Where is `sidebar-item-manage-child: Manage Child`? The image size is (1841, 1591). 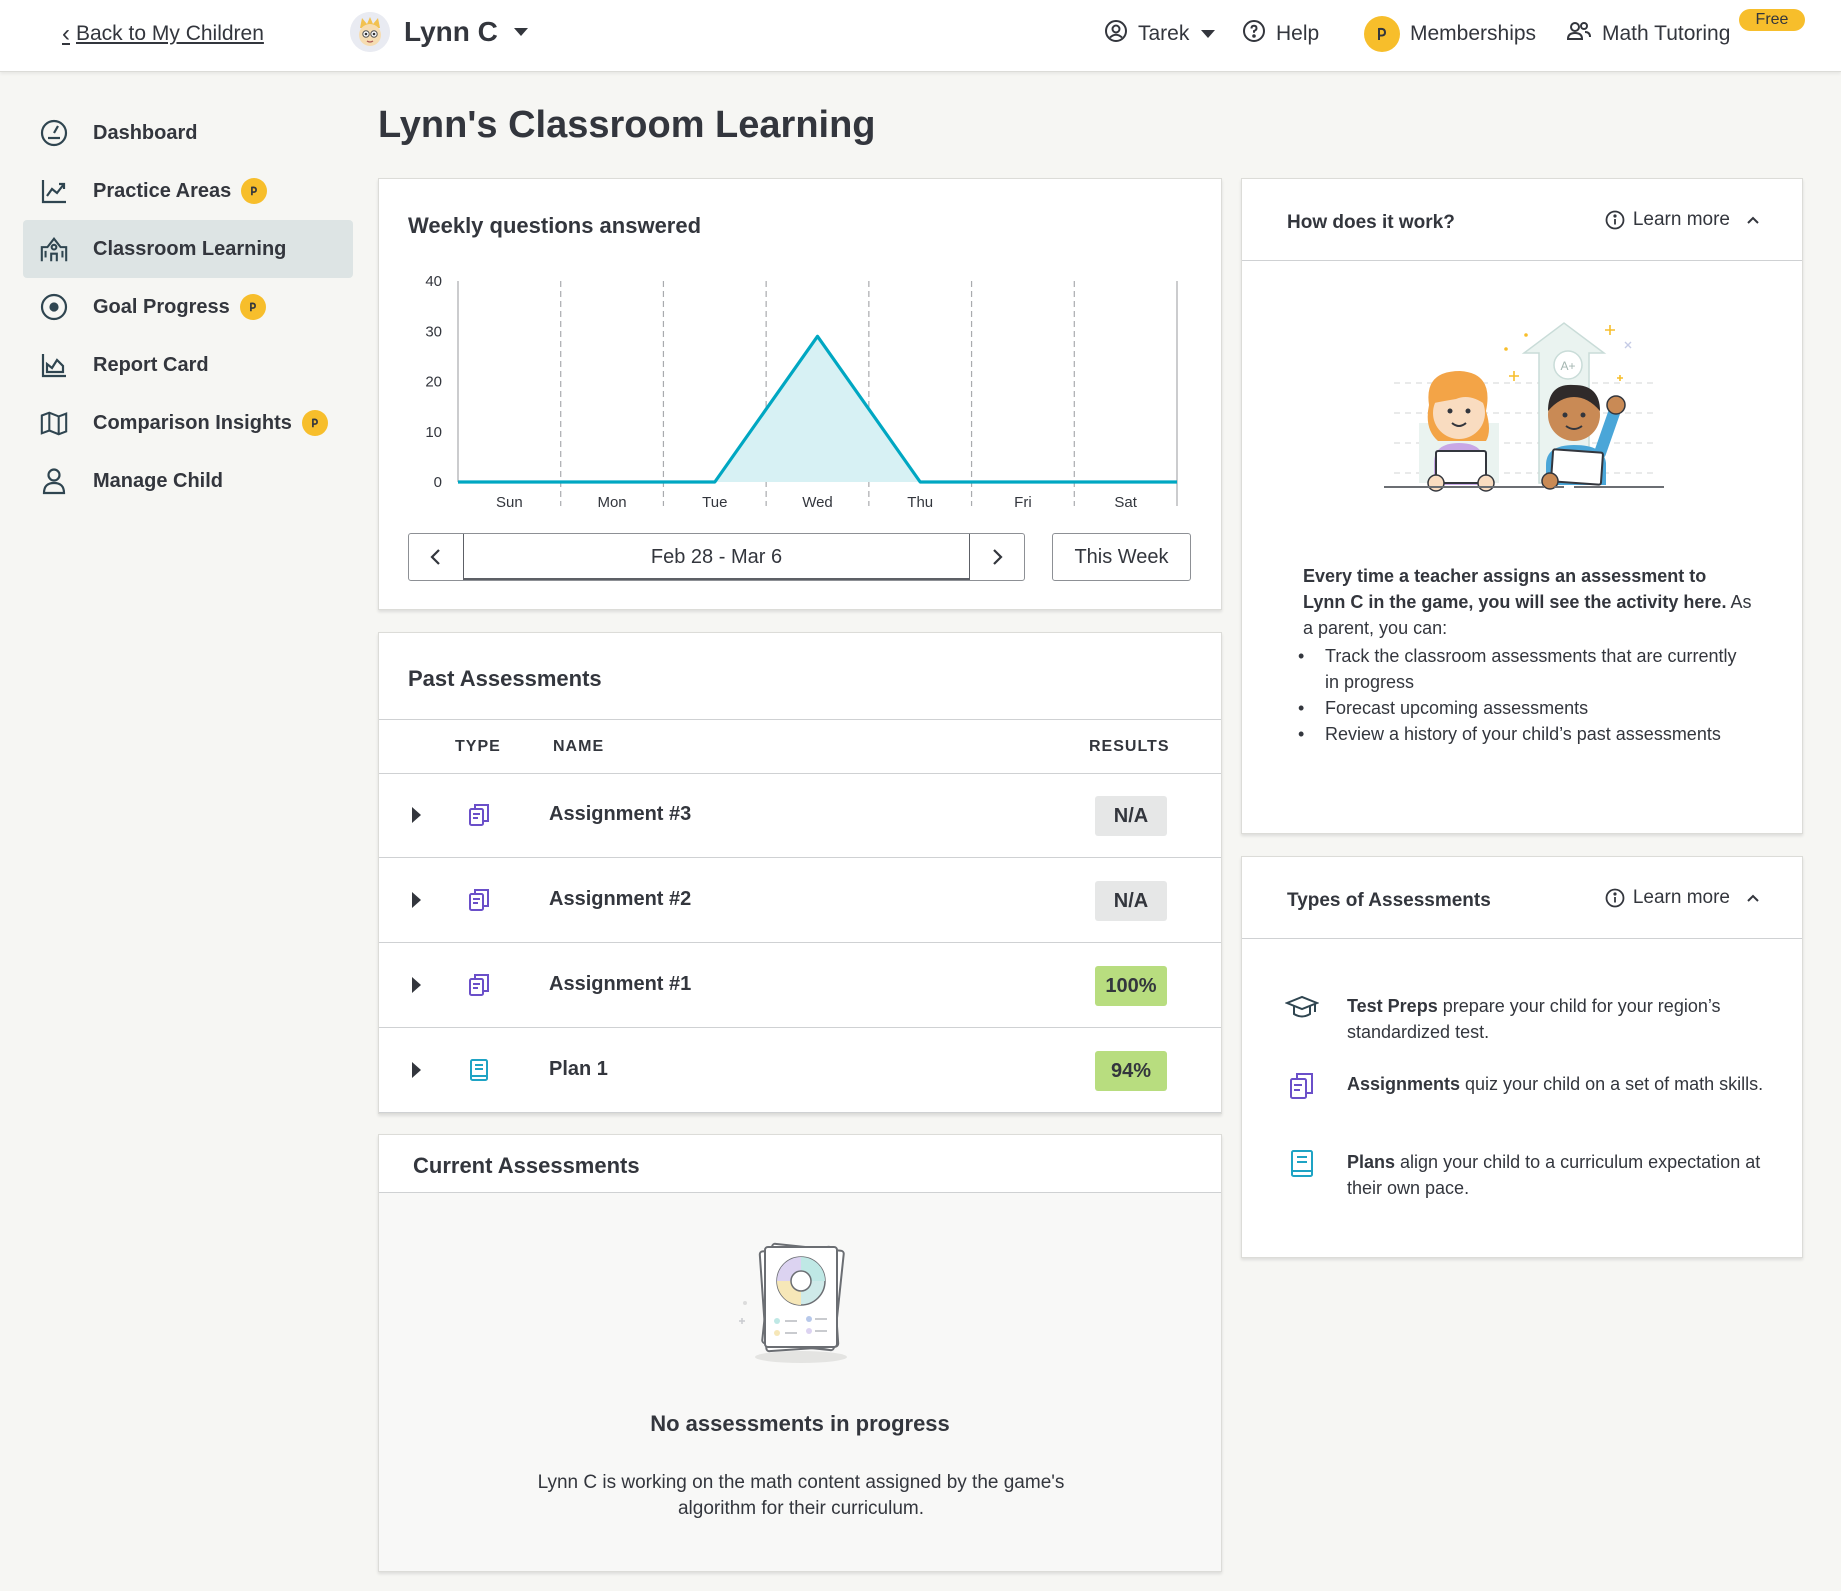 sidebar-item-manage-child: Manage Child is located at coordinates (188, 481).